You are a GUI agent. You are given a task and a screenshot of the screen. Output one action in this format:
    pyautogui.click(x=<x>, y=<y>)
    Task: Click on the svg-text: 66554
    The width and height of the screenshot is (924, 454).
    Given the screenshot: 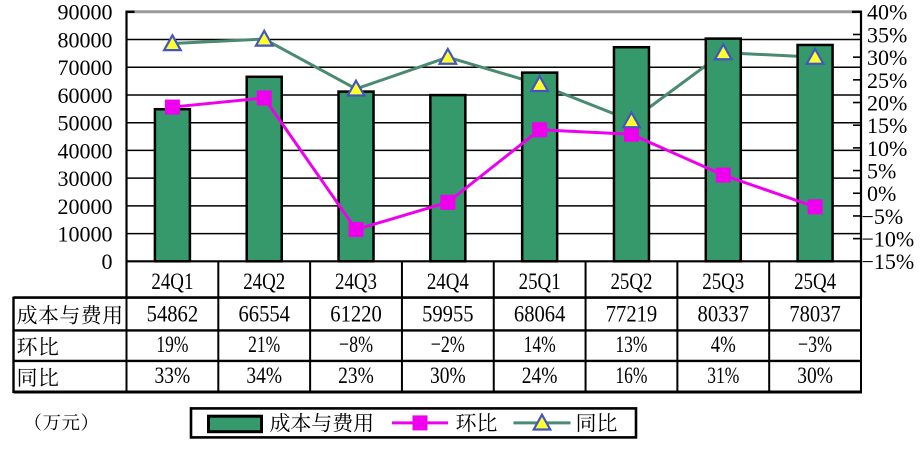 What is the action you would take?
    pyautogui.click(x=264, y=315)
    